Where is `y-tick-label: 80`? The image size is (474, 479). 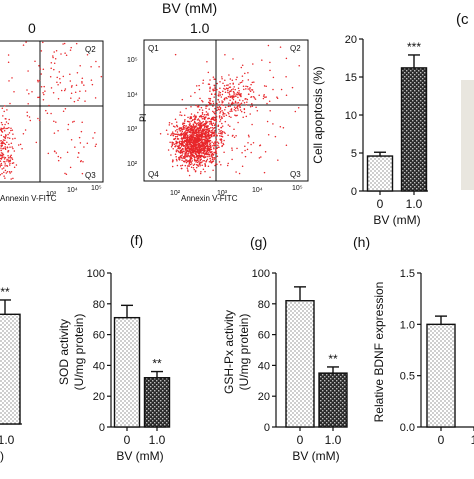
y-tick-label: 80 is located at coordinates (99, 305).